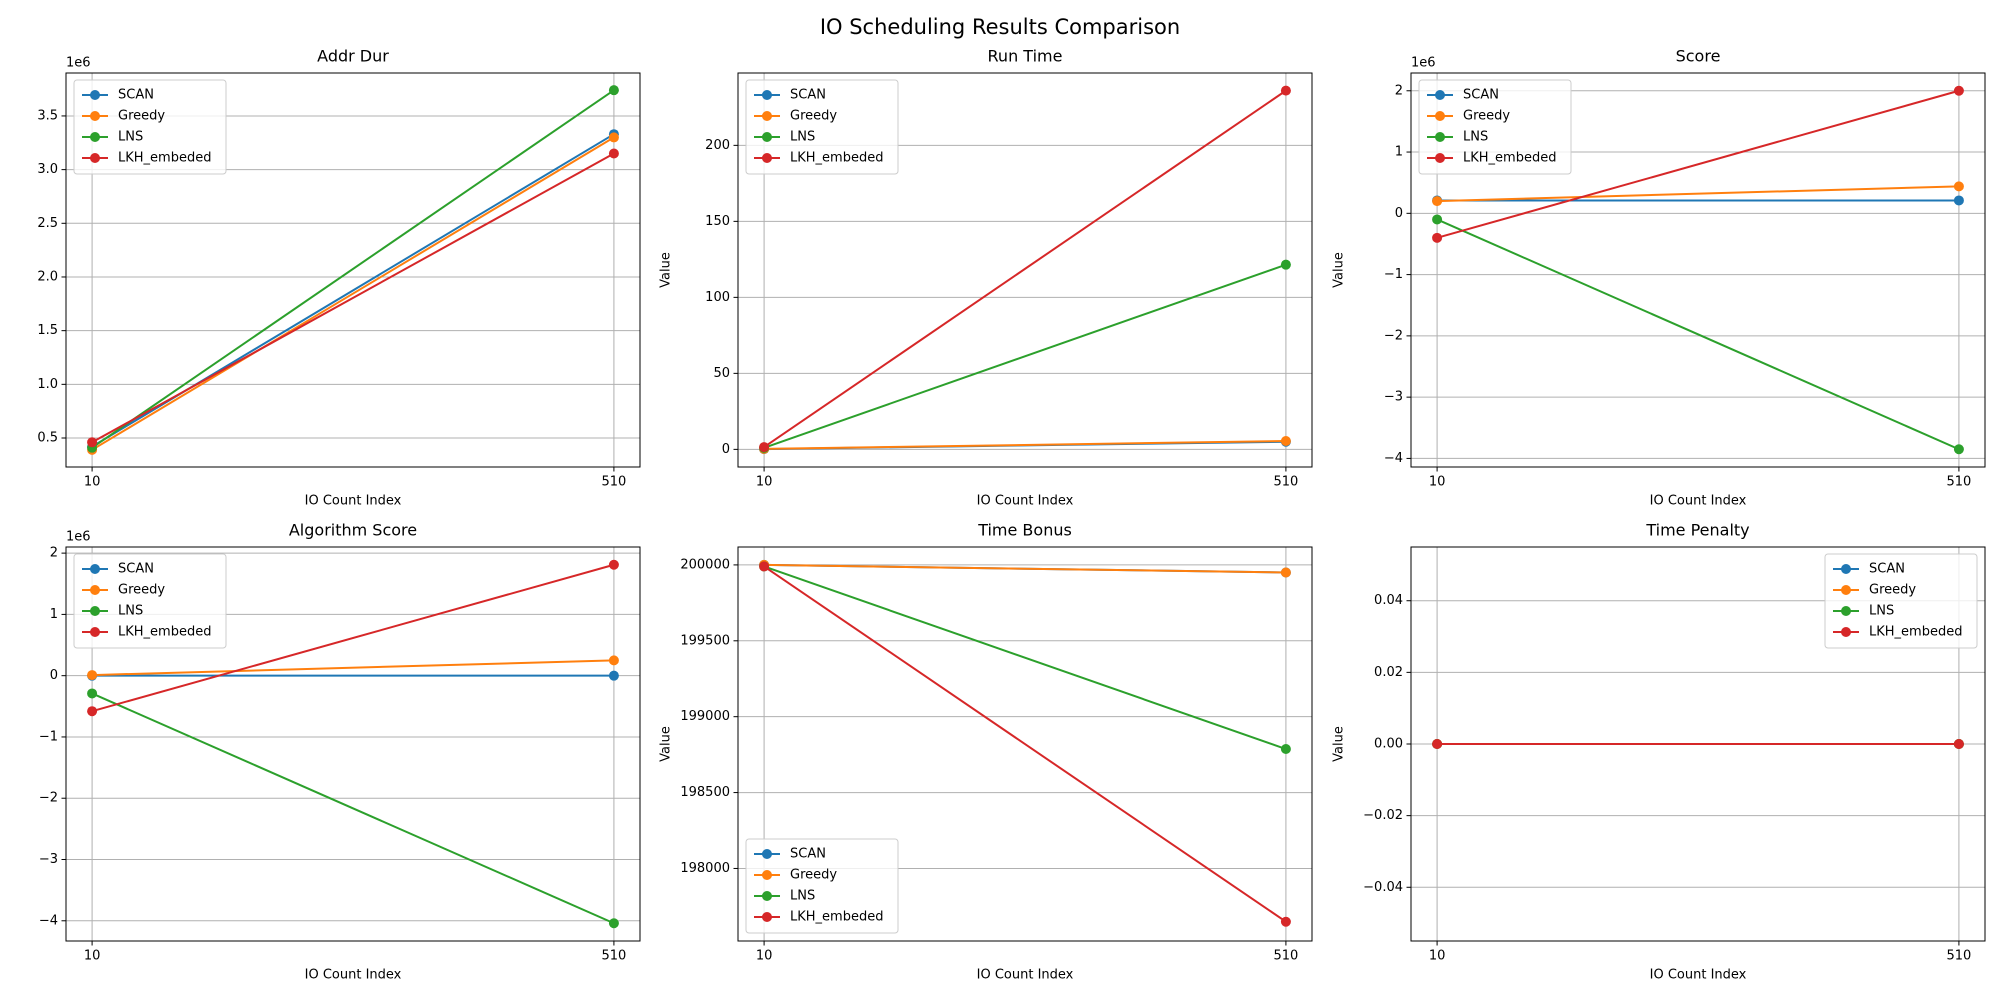 This screenshot has height=1000, width=2000. Describe the element at coordinates (48, 798) in the screenshot. I see `y-tick-label: −2` at that location.